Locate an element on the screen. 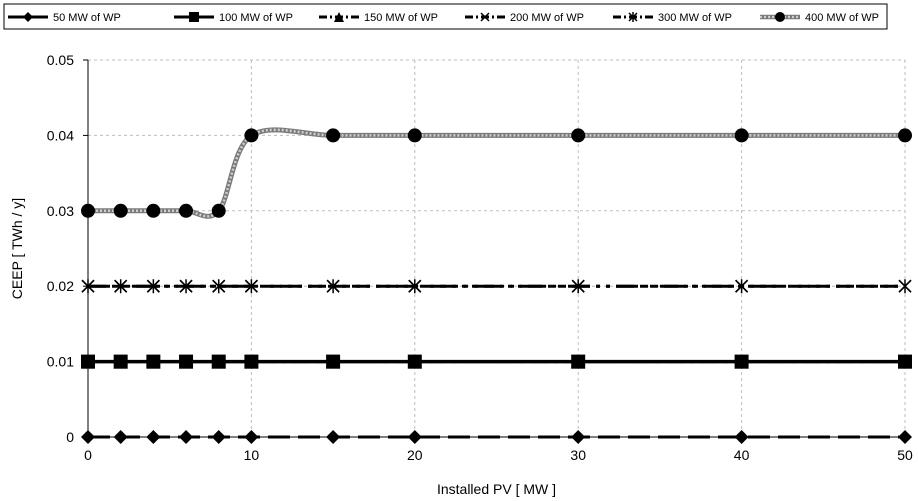 The height and width of the screenshot is (501, 918). series-300-mw-of-wp is located at coordinates (496, 286).